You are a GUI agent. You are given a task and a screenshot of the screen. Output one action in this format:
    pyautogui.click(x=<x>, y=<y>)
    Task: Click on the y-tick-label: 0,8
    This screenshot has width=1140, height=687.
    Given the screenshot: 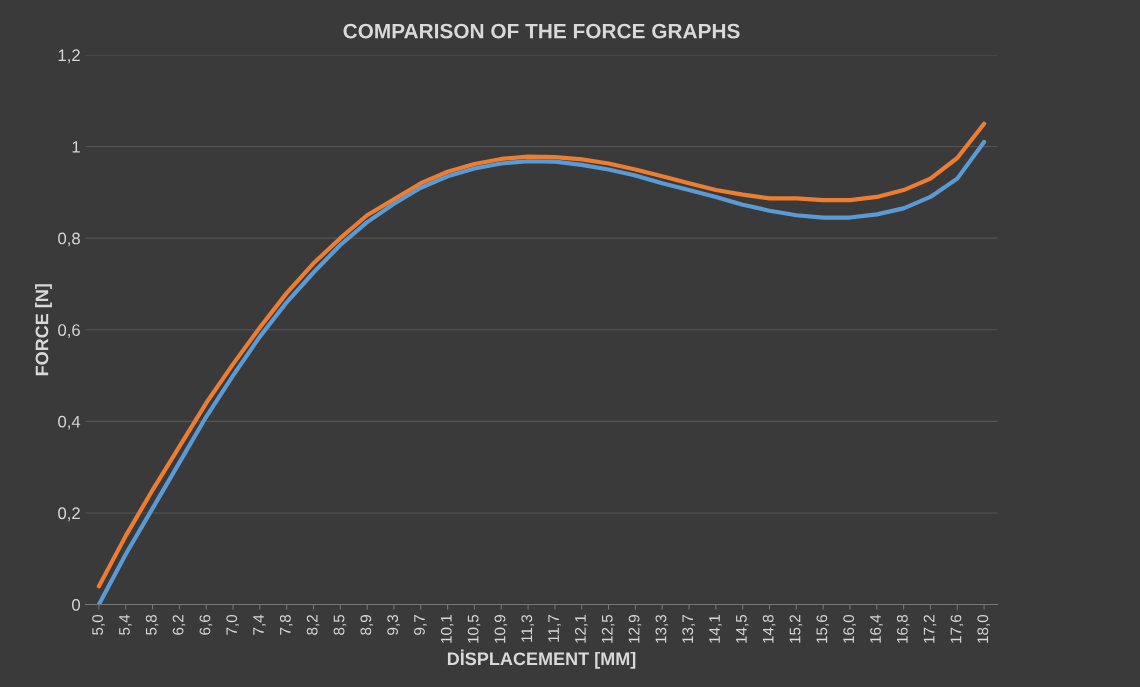 What is the action you would take?
    pyautogui.click(x=69, y=239)
    